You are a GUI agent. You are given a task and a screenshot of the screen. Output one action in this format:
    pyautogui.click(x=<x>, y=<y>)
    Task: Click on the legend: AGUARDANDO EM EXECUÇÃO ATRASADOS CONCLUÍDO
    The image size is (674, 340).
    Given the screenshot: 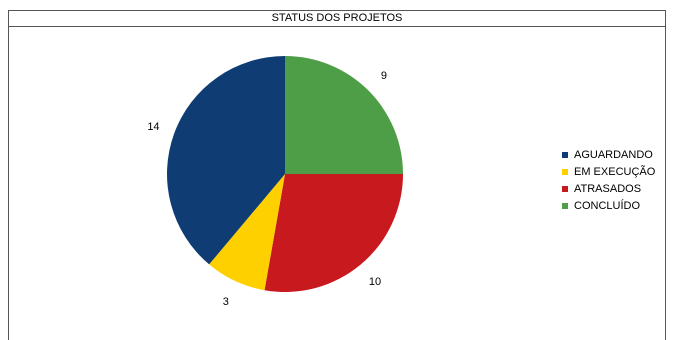 What is the action you would take?
    pyautogui.click(x=608, y=182)
    